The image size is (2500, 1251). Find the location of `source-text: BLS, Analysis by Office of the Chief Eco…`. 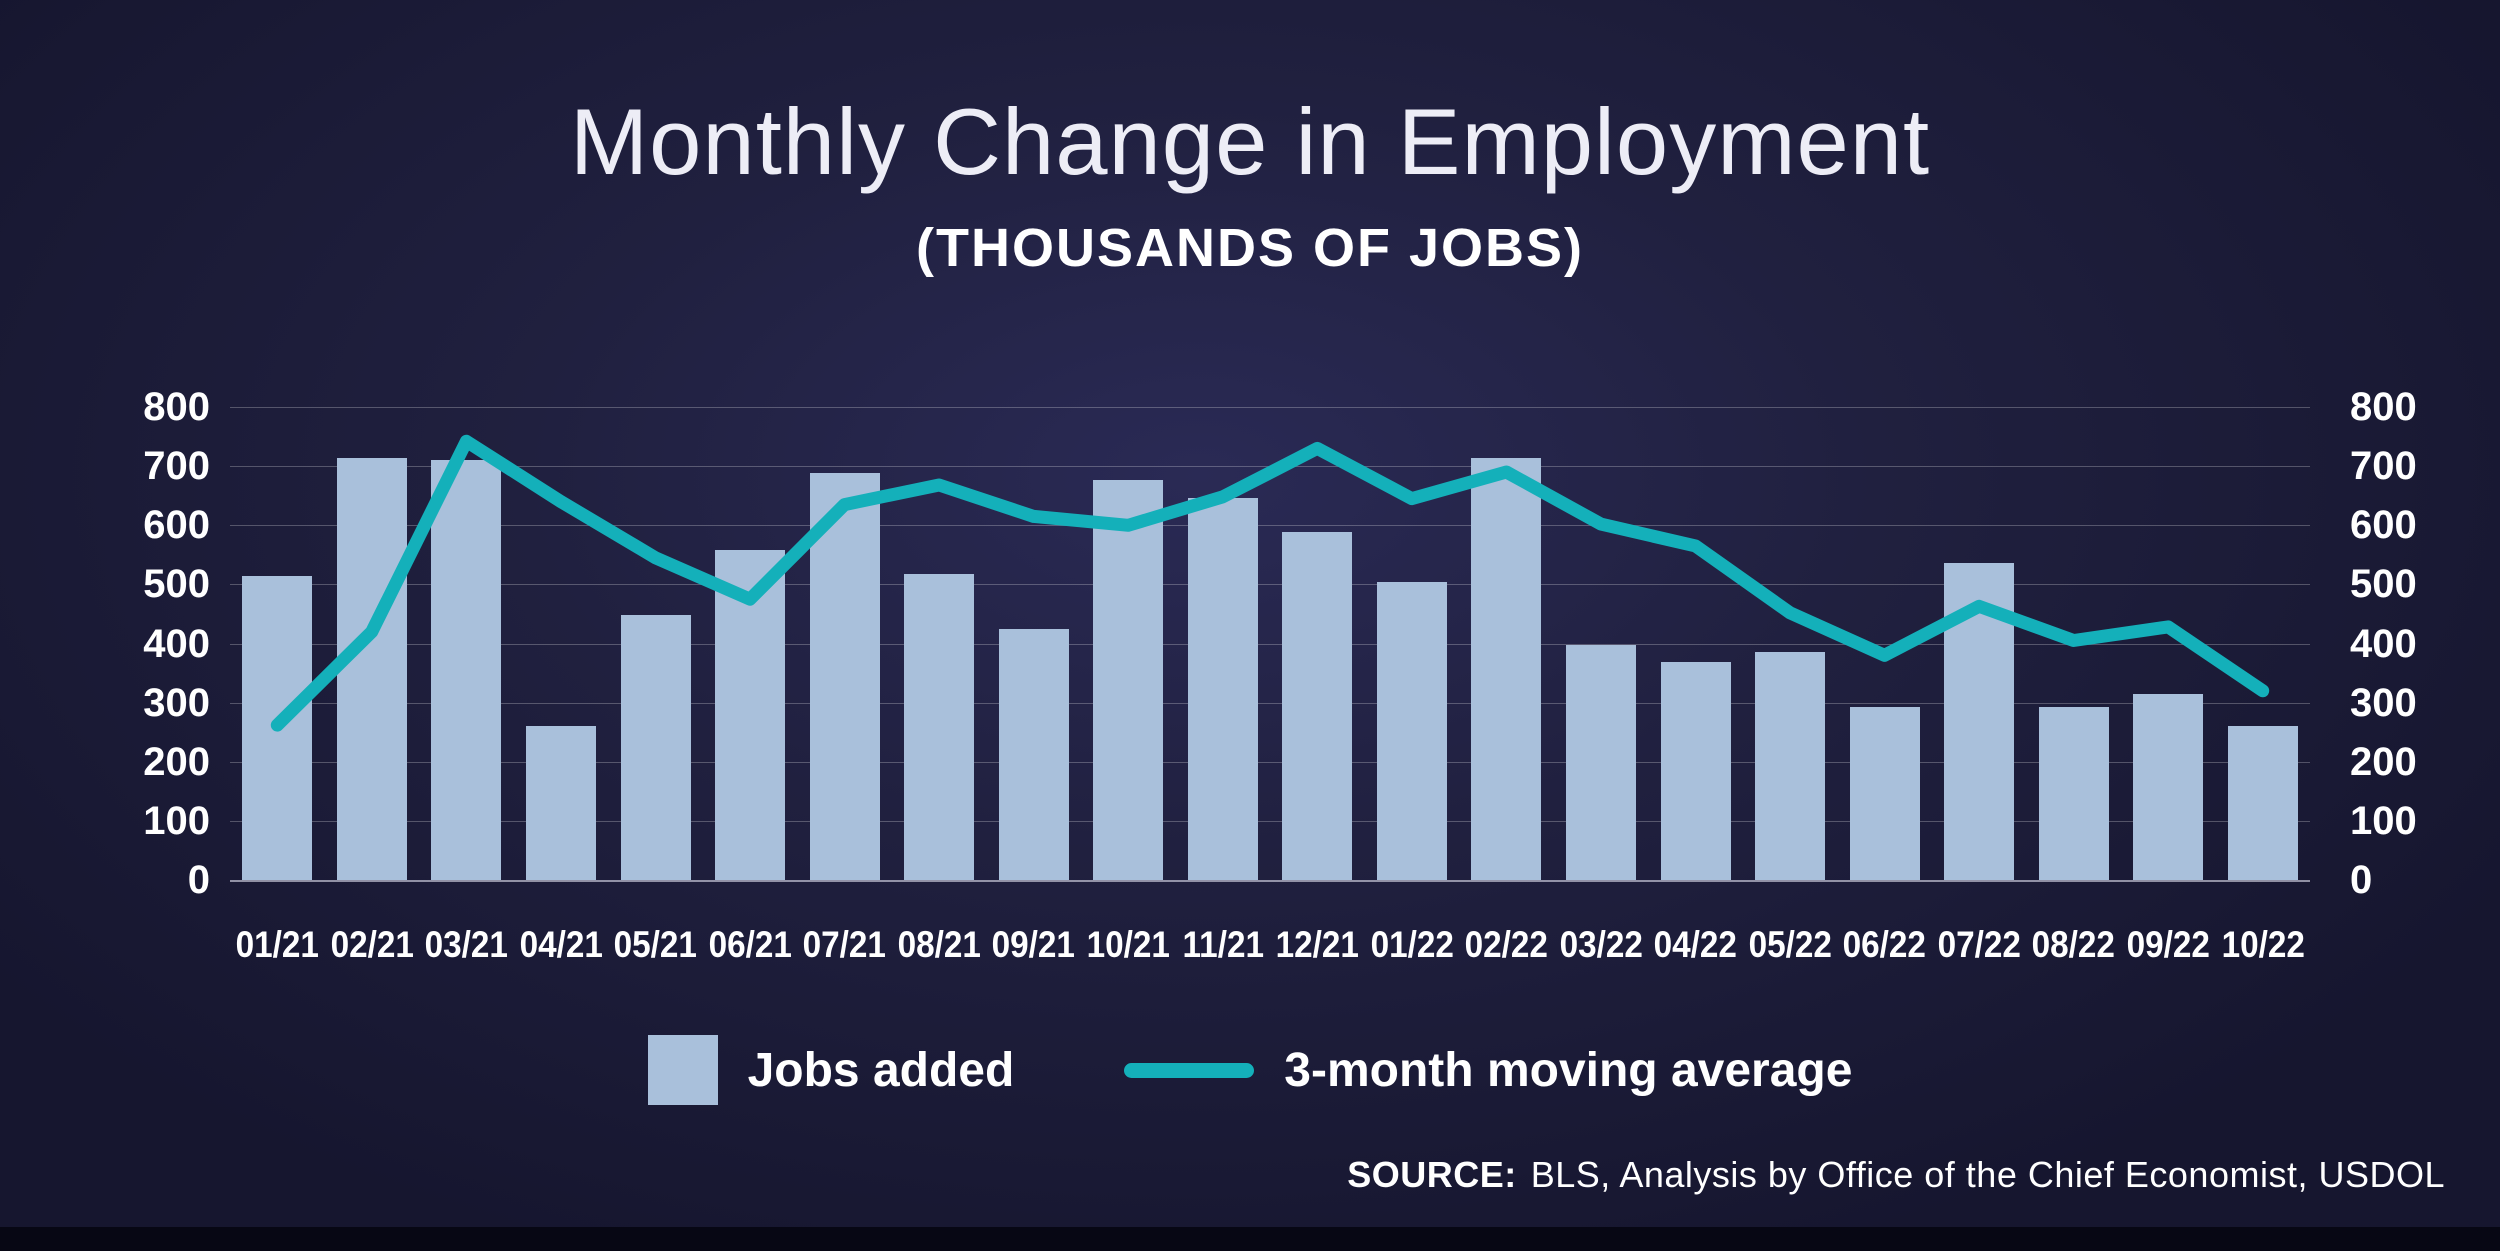

source-text: BLS, Analysis by Office of the Chief Eco… is located at coordinates (1987, 1174).